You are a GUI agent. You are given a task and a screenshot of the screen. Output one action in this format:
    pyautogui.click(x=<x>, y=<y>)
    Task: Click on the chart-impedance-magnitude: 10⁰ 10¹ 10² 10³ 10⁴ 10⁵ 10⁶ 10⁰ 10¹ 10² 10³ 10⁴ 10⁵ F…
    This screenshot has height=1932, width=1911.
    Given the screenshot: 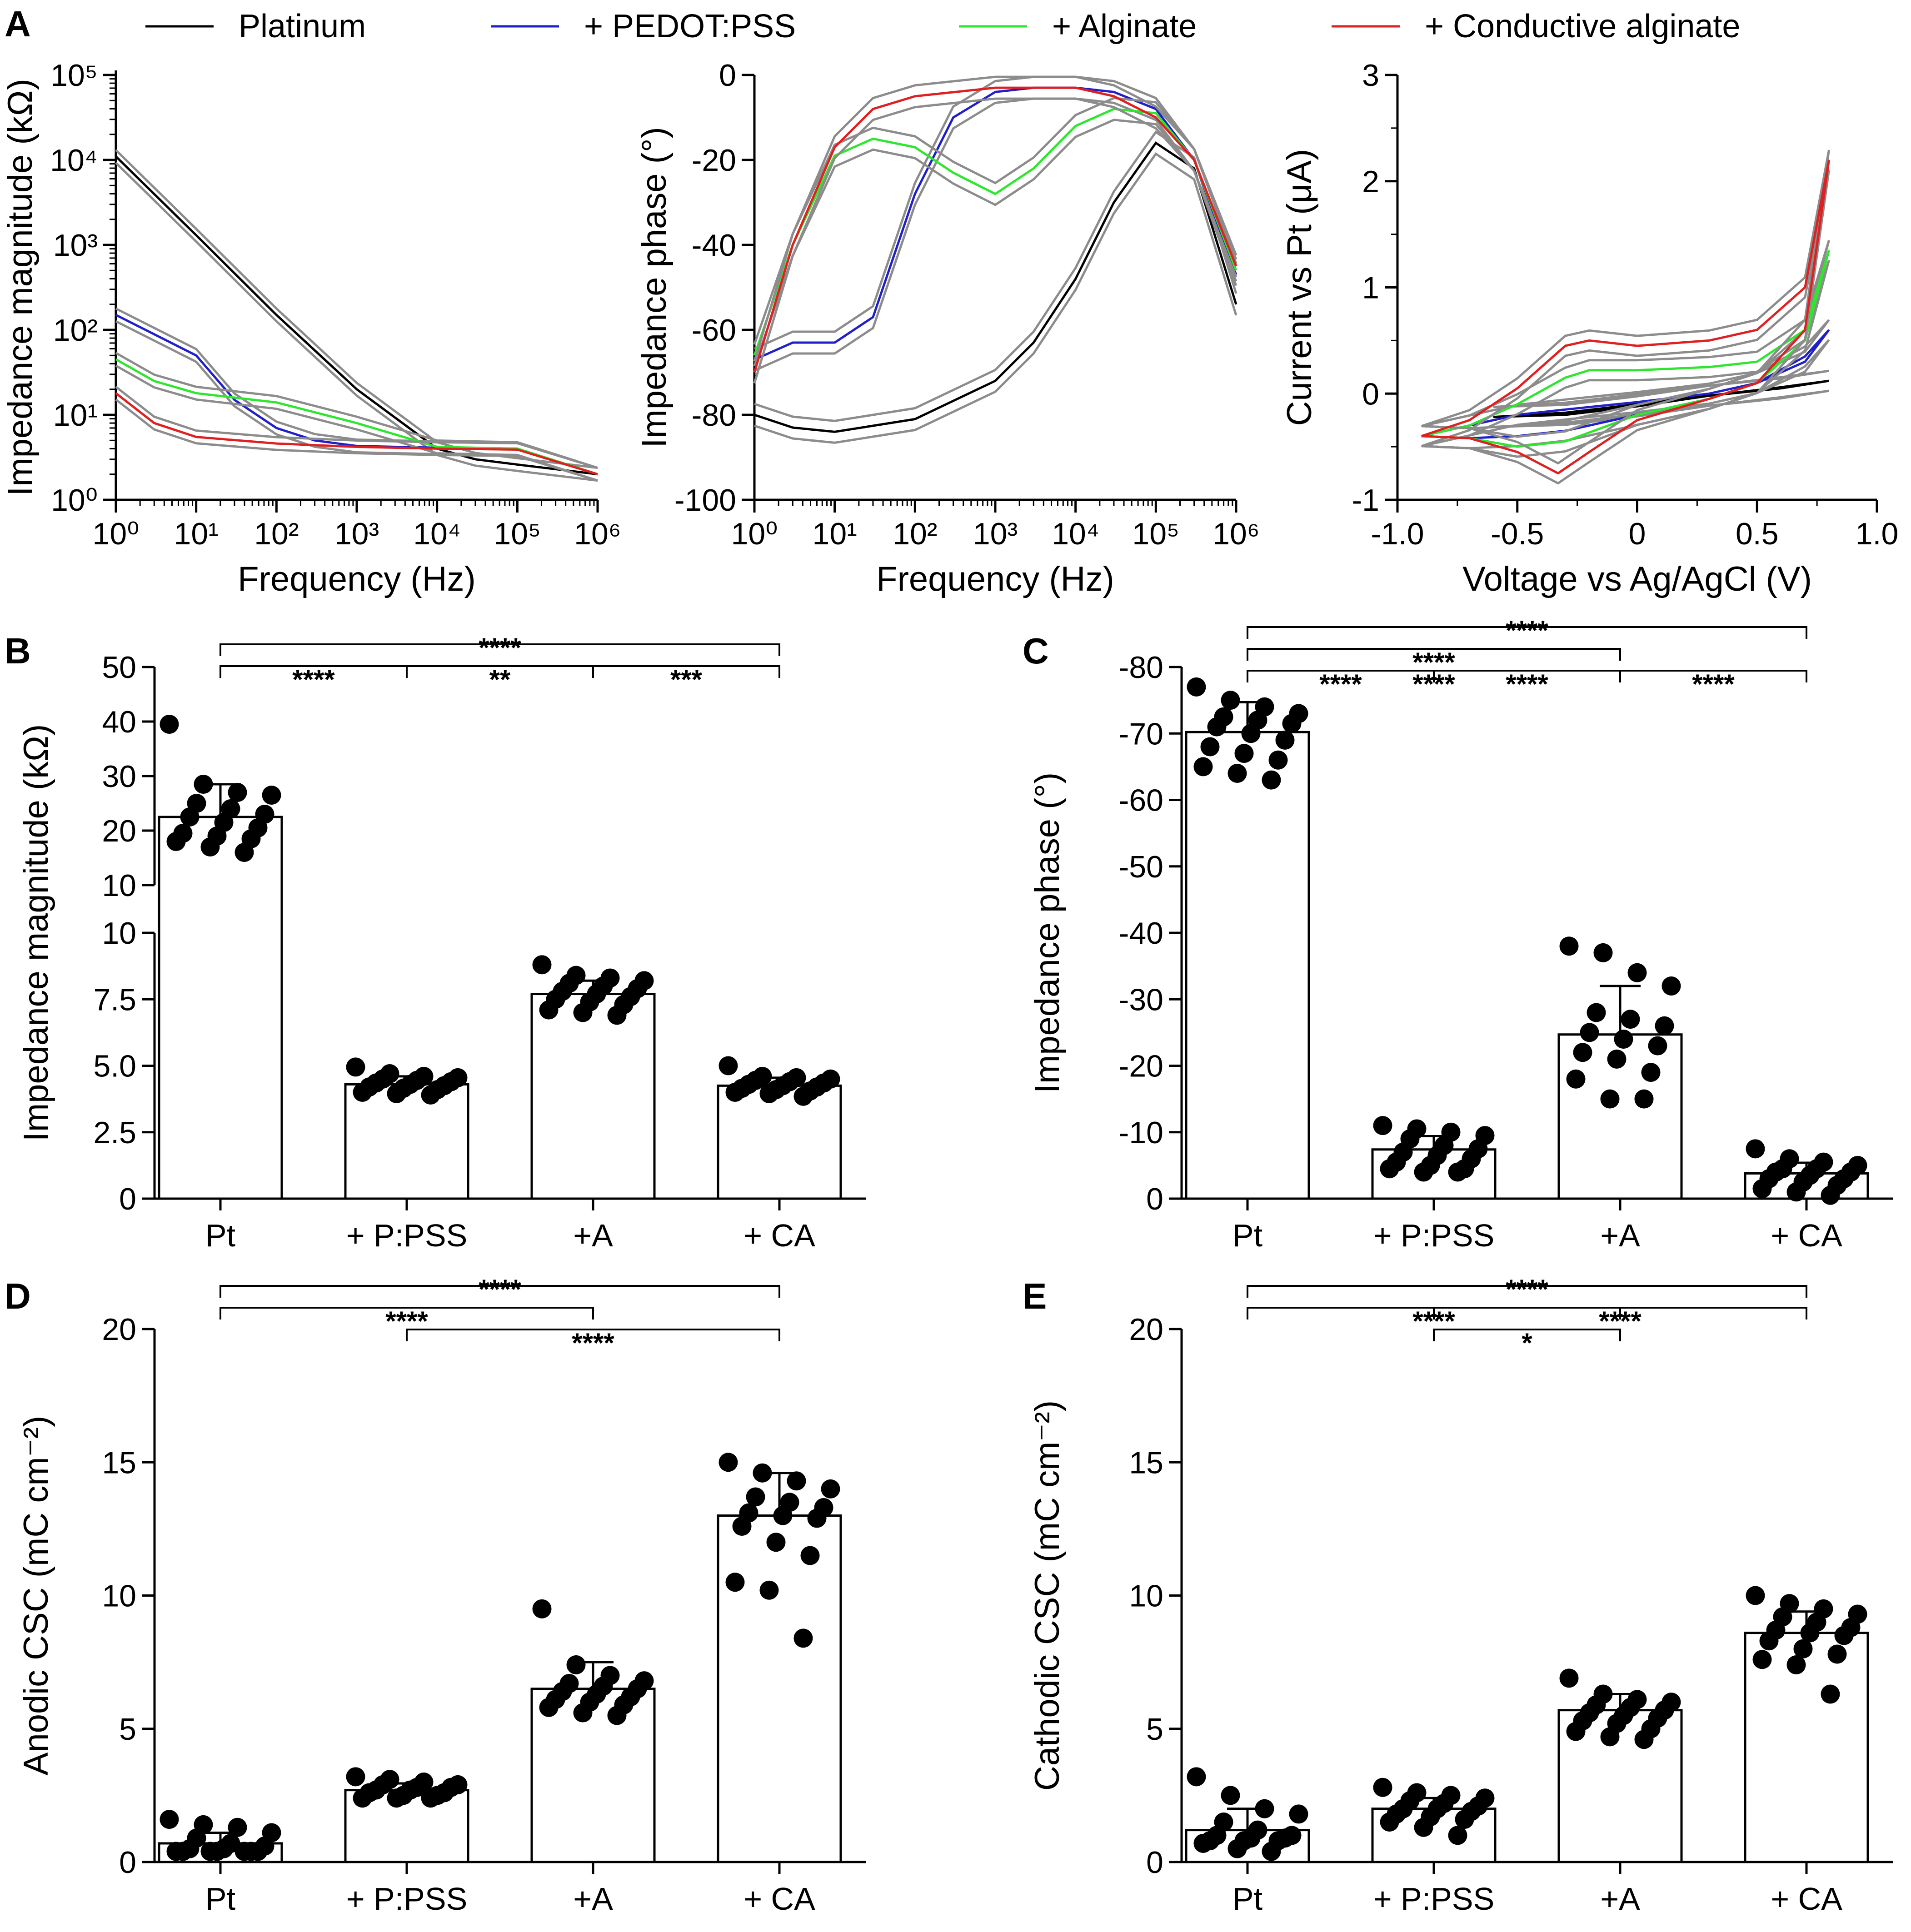 What is the action you would take?
    pyautogui.click(x=311, y=328)
    